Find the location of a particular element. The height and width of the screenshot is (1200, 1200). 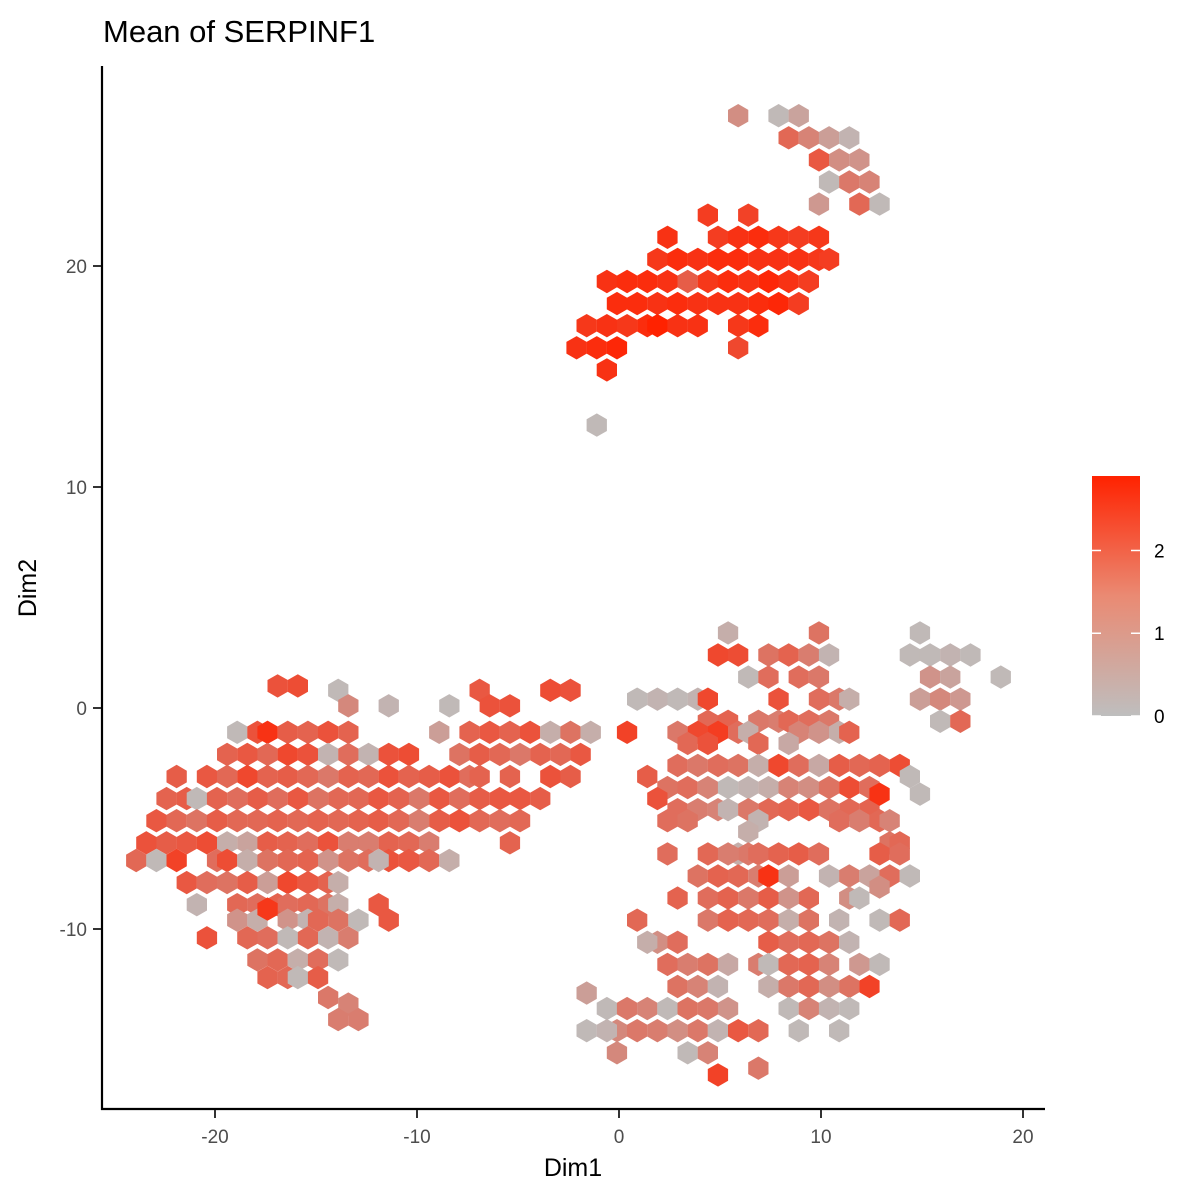

x-tick-label: 20 is located at coordinates (1022, 1137).